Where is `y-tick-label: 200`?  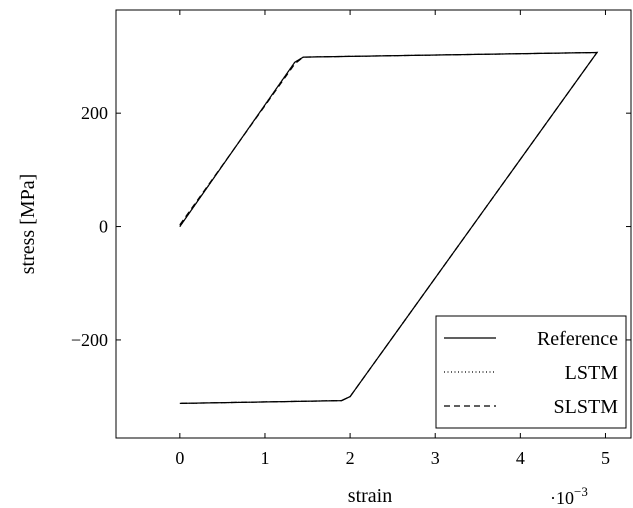 y-tick-label: 200 is located at coordinates (94, 113).